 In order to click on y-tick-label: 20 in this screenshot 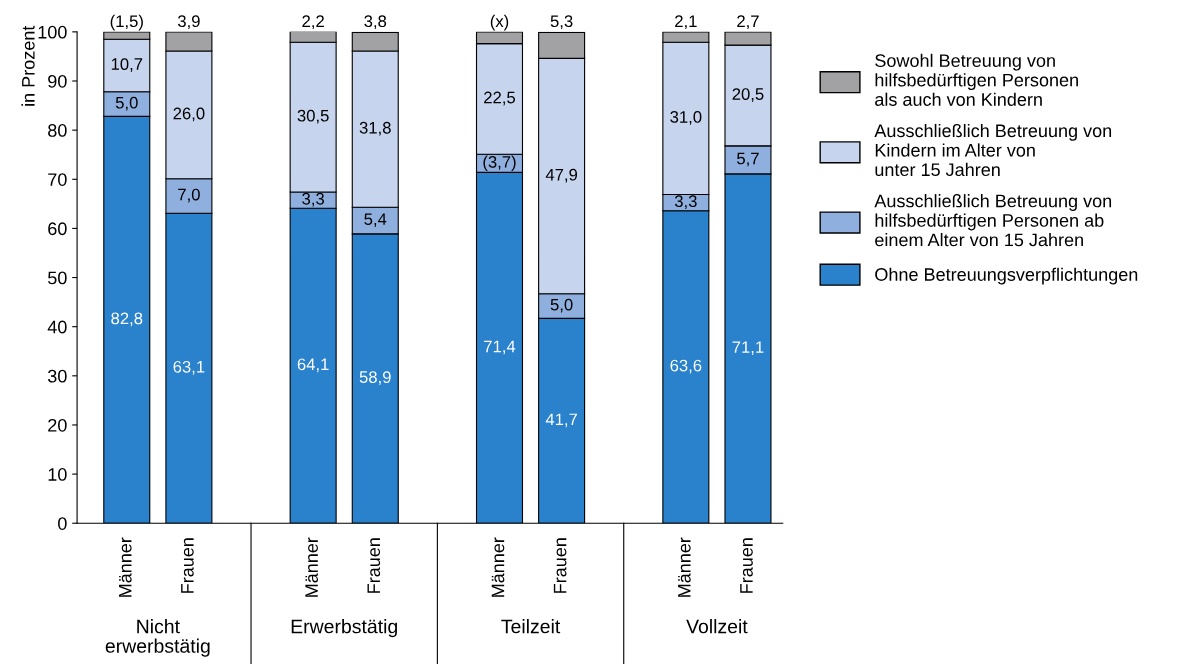, I will do `click(57, 425)`.